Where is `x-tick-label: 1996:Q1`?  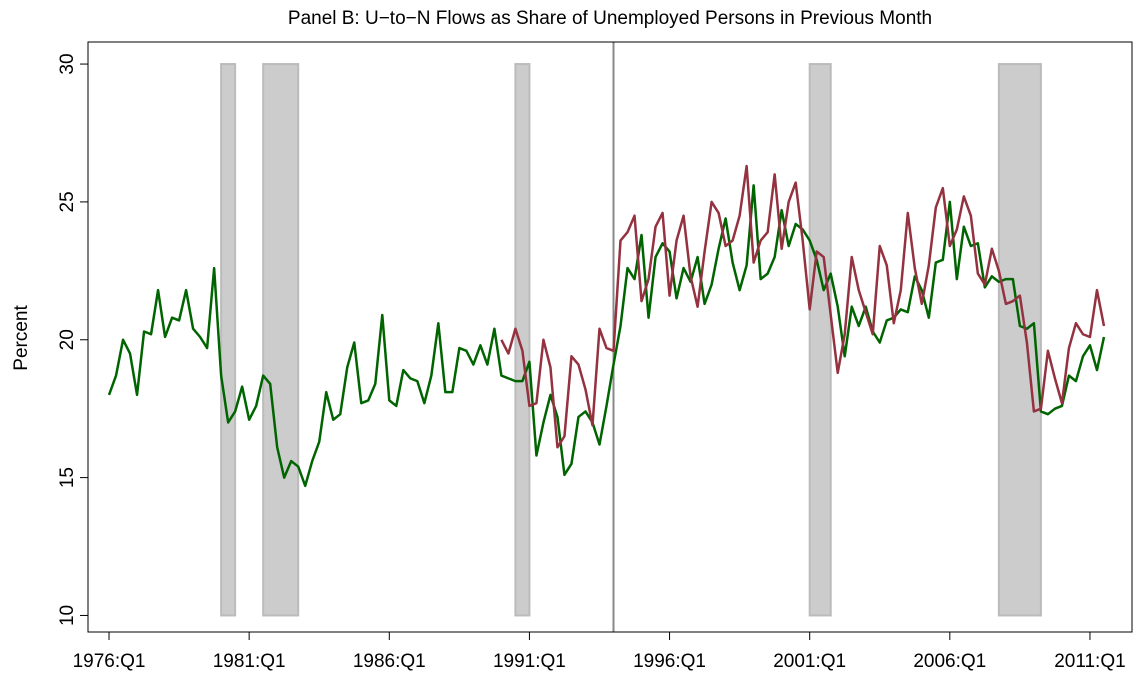
x-tick-label: 1996:Q1 is located at coordinates (669, 661).